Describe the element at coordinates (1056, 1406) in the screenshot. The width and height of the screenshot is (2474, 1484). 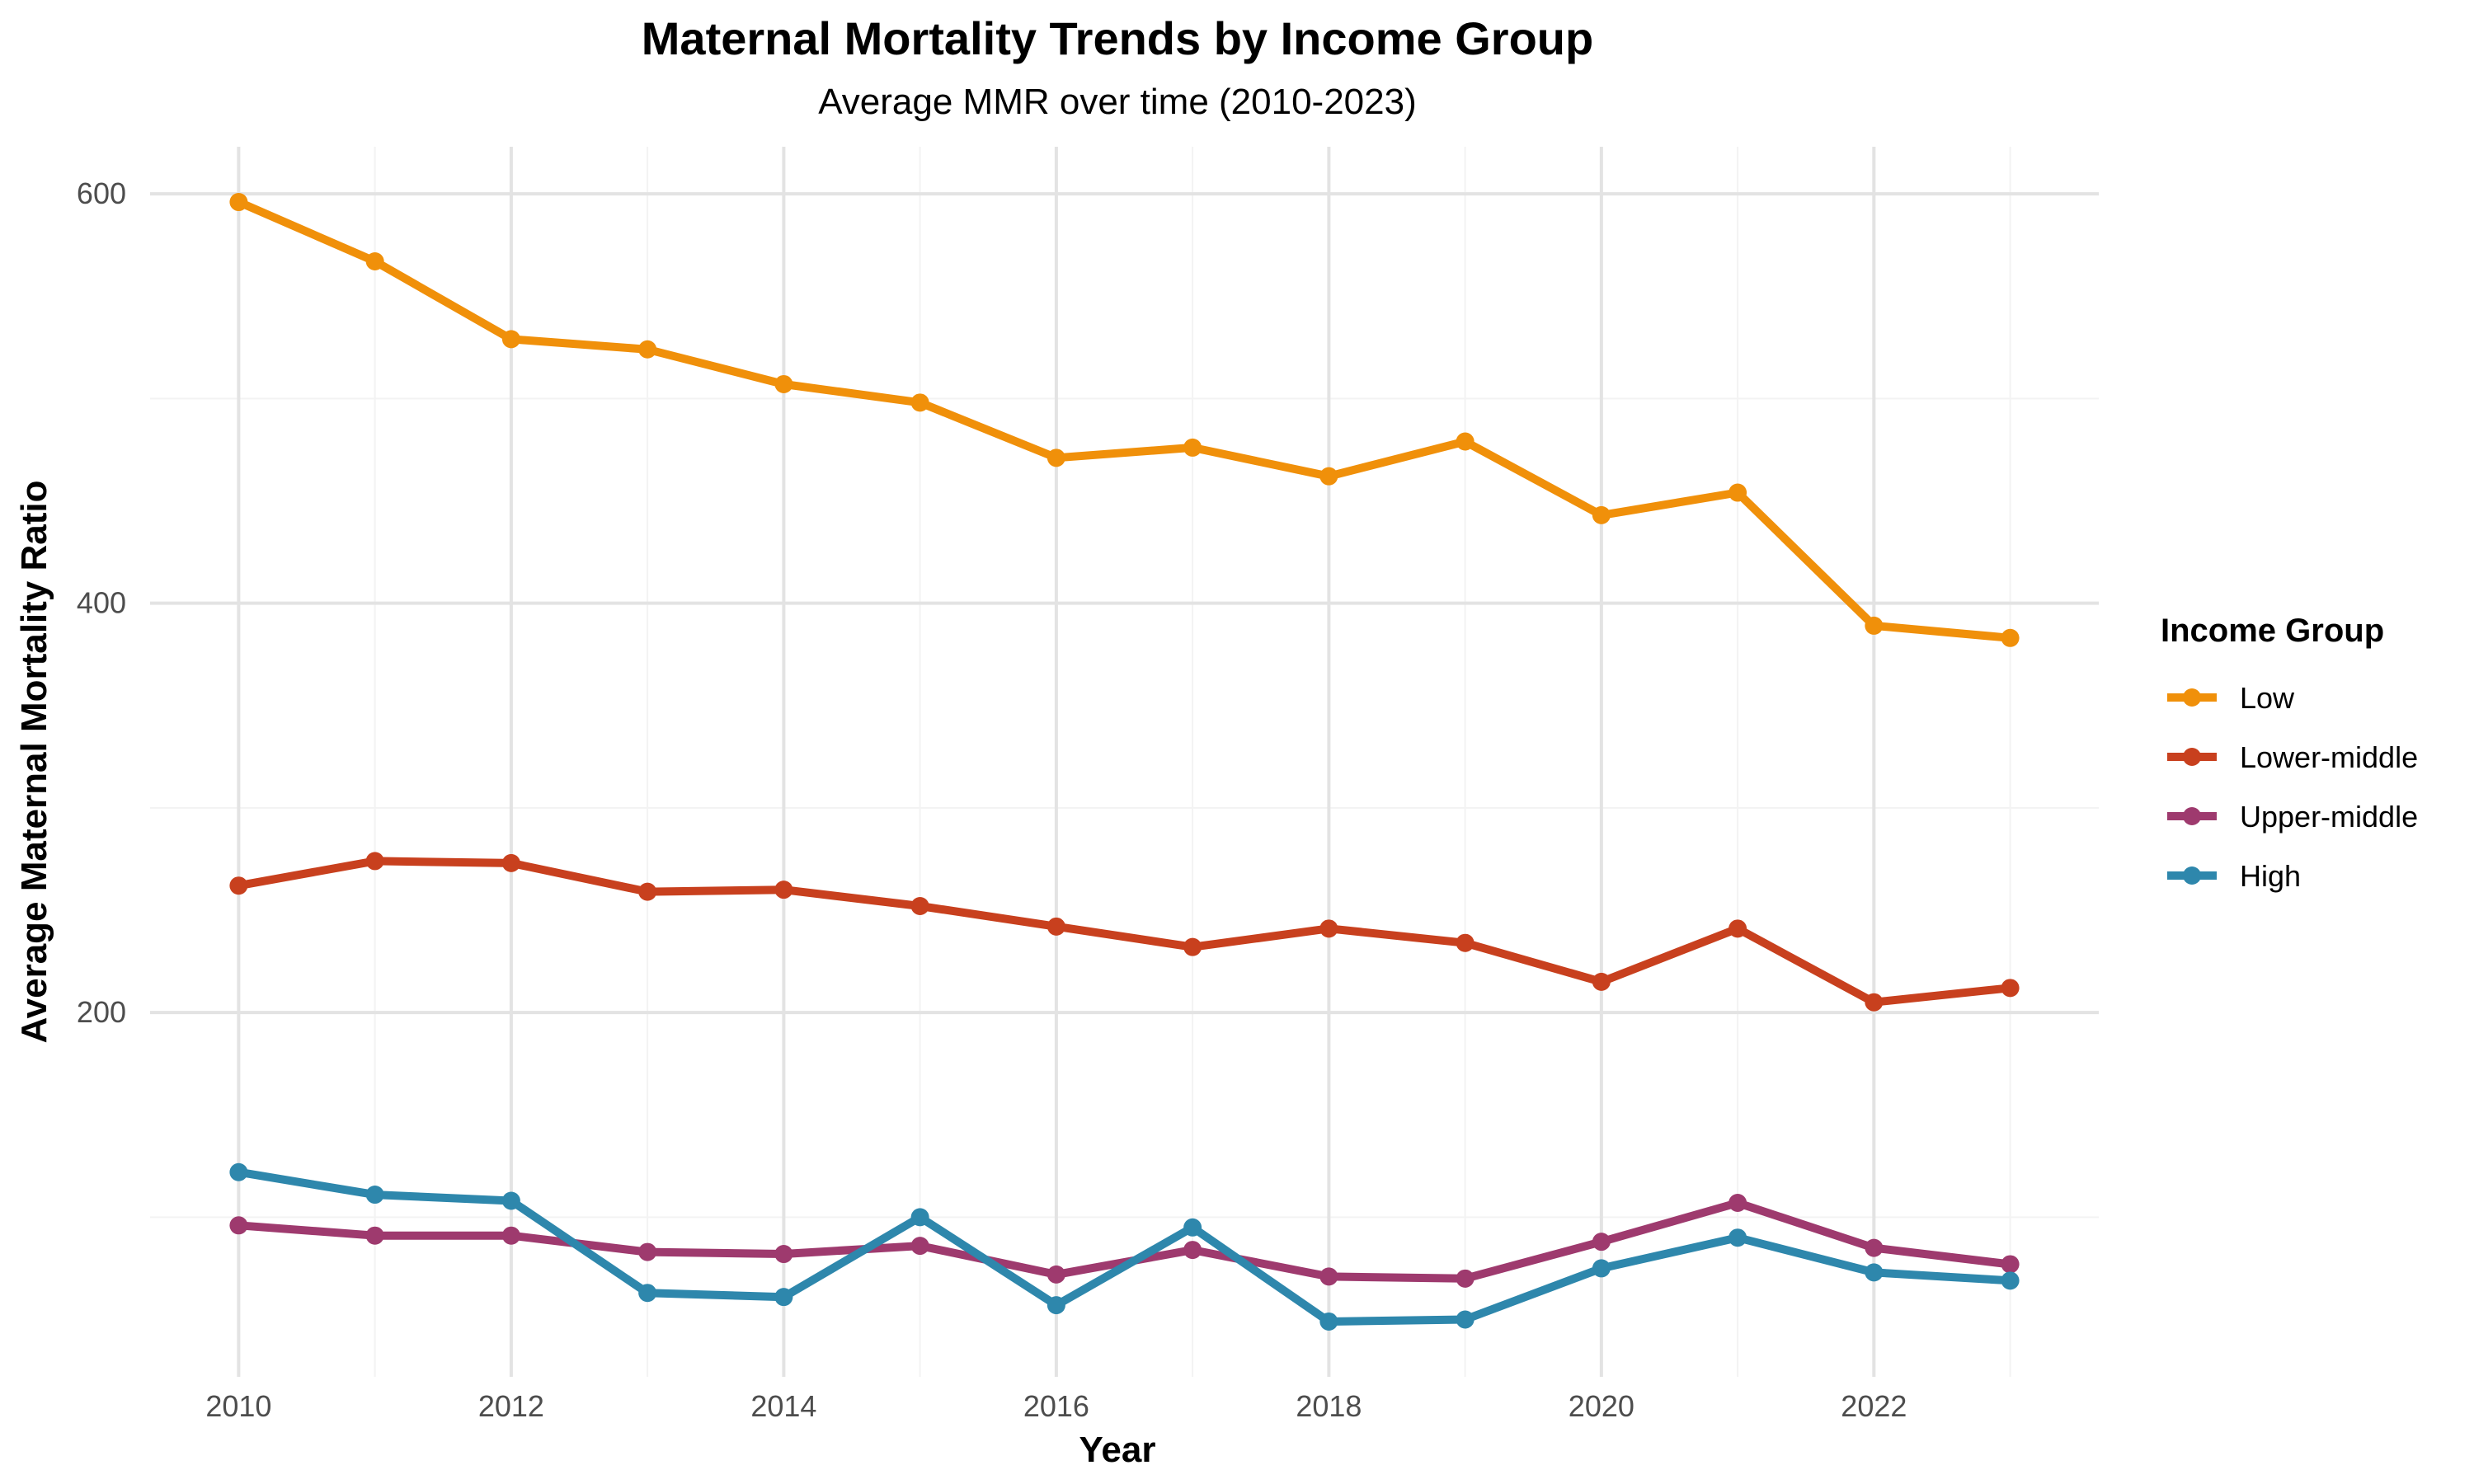
I see `x-tick-label: 2016` at that location.